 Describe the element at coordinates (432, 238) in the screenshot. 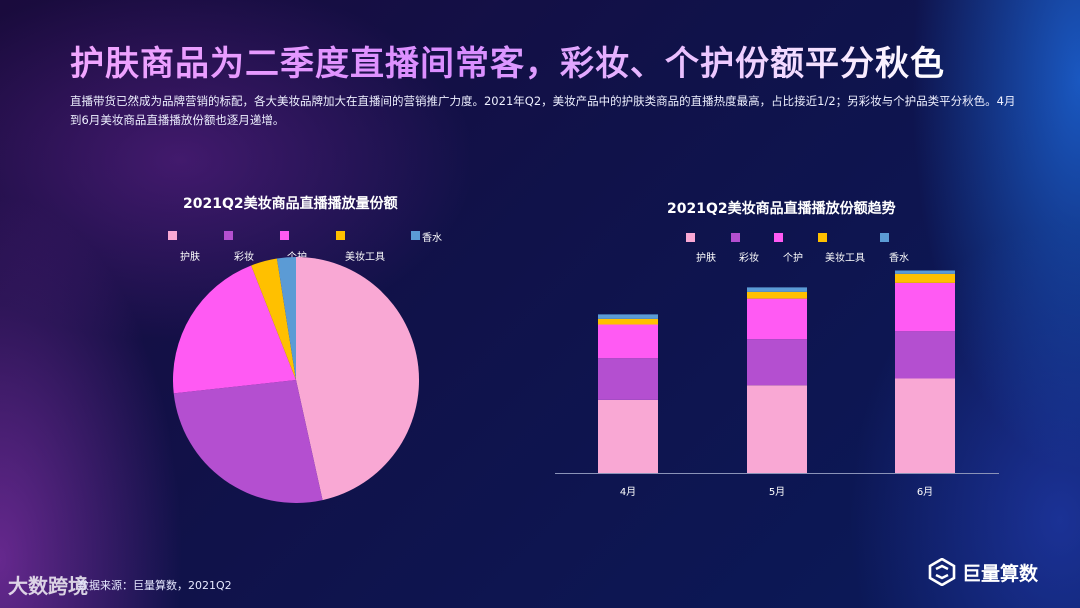

I see `pie-legend-label: 香水` at that location.